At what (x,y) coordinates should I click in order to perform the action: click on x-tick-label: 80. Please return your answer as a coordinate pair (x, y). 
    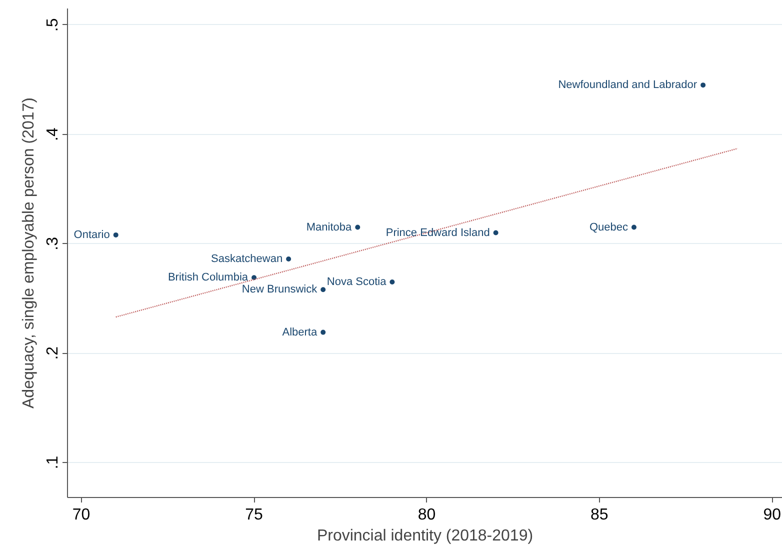
    Looking at the image, I should click on (427, 515).